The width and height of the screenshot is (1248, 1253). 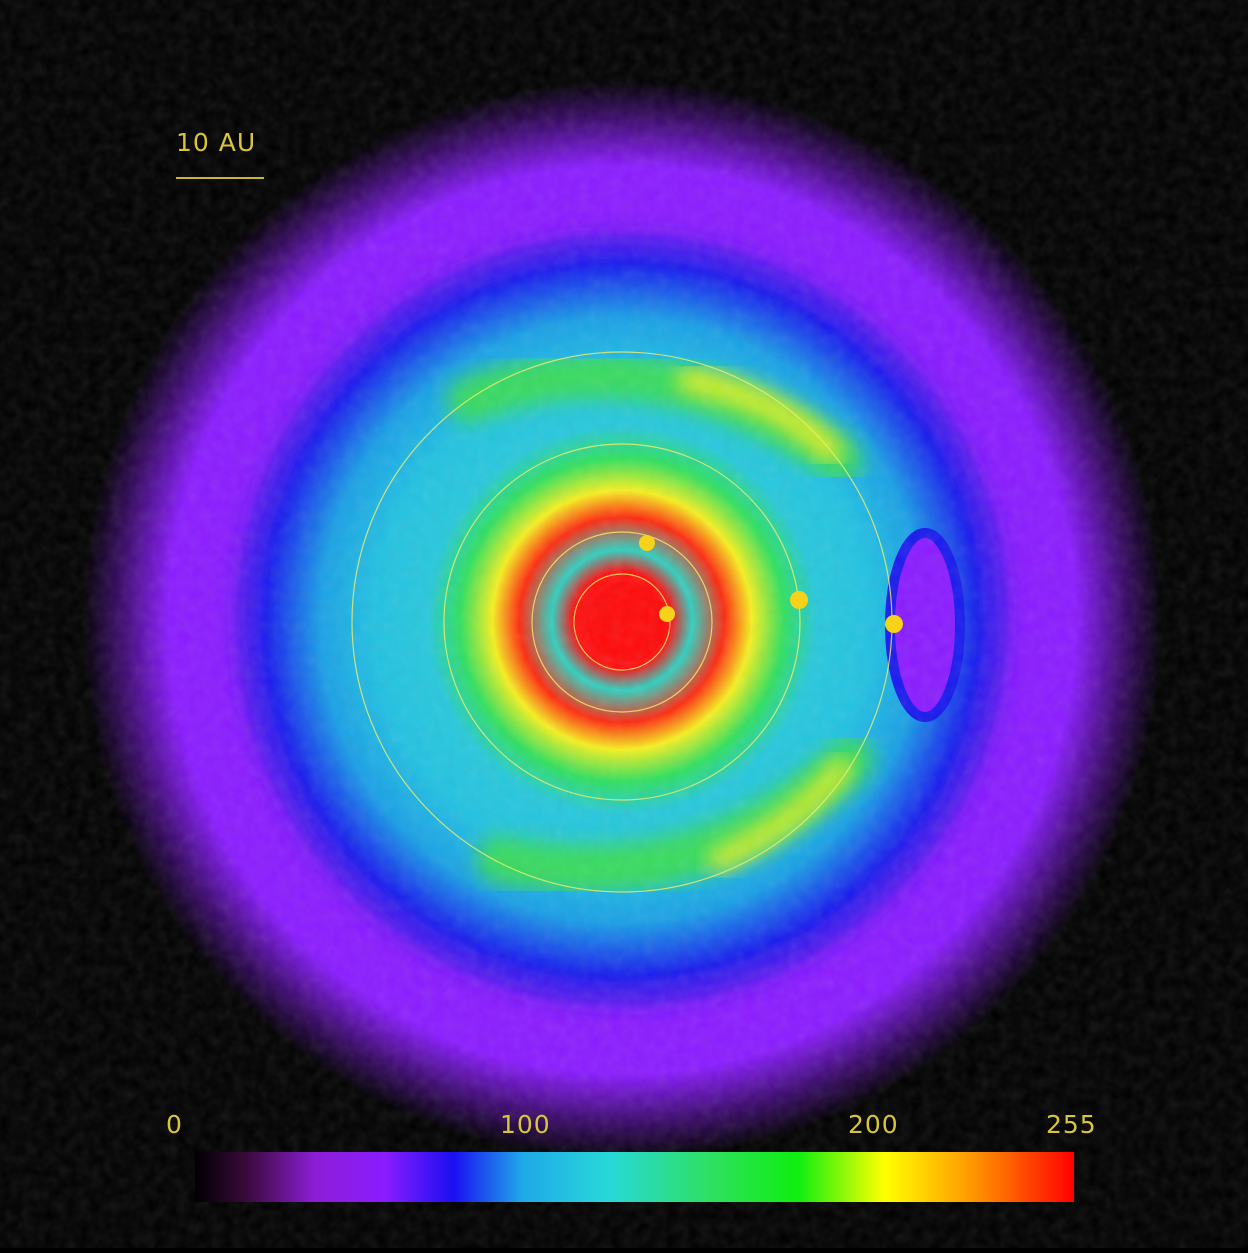 What do you see at coordinates (873, 1124) in the screenshot?
I see `colorbar-tick-label: 200` at bounding box center [873, 1124].